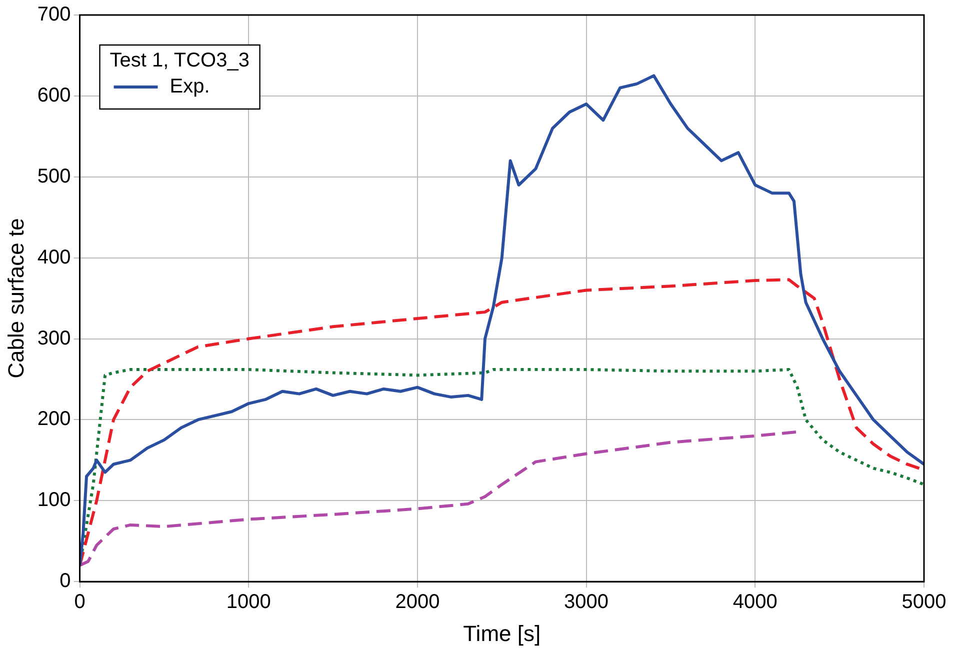 The width and height of the screenshot is (954, 652). What do you see at coordinates (417, 602) in the screenshot?
I see `x-tick-label: 2000` at bounding box center [417, 602].